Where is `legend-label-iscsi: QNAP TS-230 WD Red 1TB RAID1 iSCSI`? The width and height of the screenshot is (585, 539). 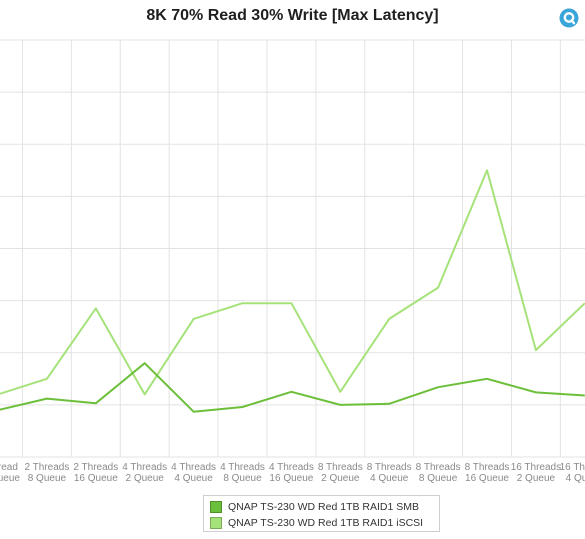
legend-label-iscsi: QNAP TS-230 WD Red 1TB RAID1 iSCSI is located at coordinates (326, 523).